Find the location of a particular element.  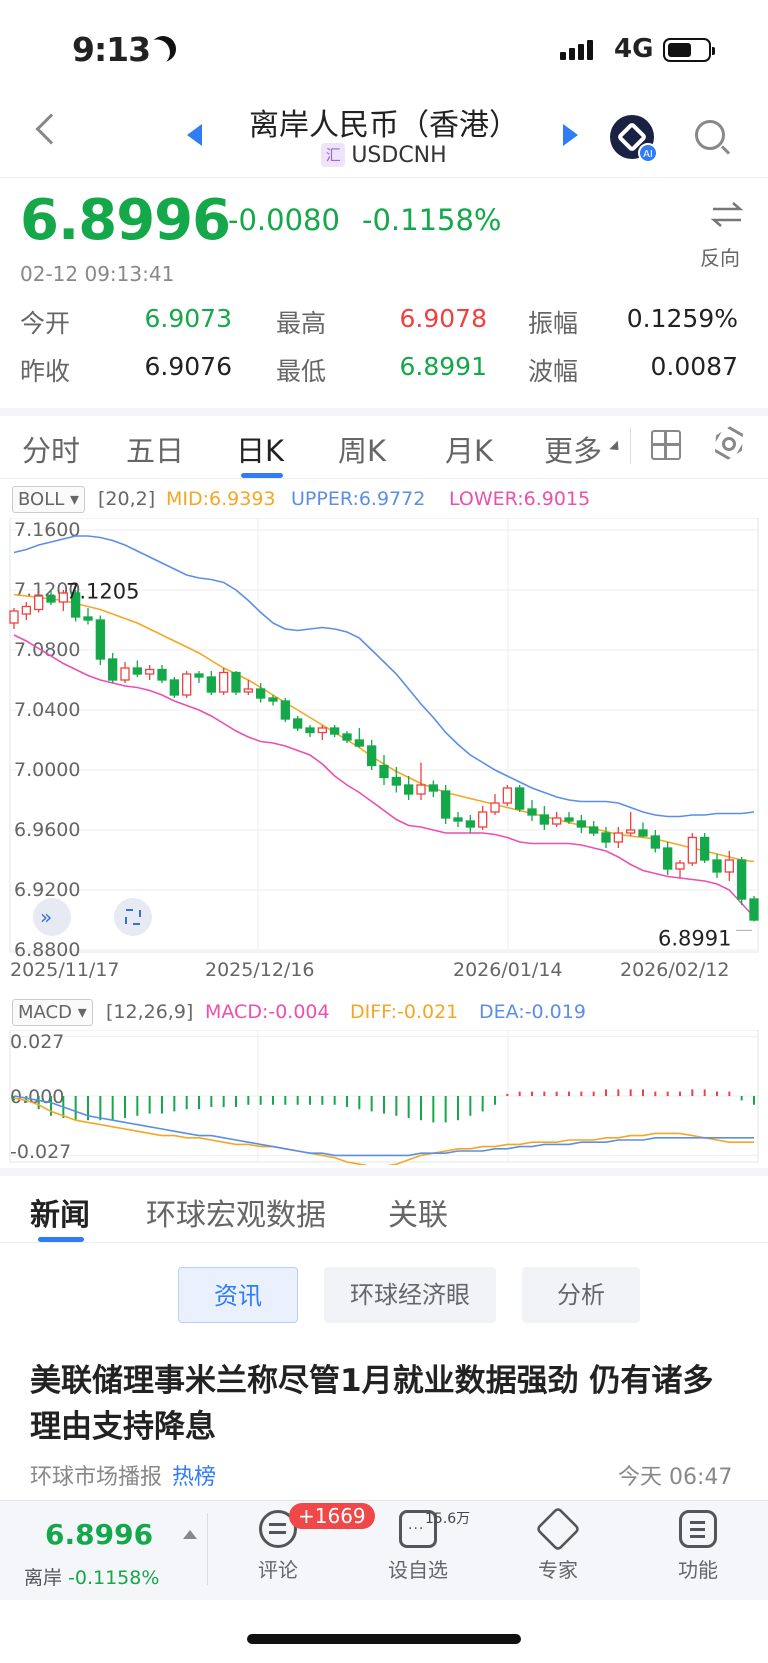

reverse-icon is located at coordinates (727, 217).